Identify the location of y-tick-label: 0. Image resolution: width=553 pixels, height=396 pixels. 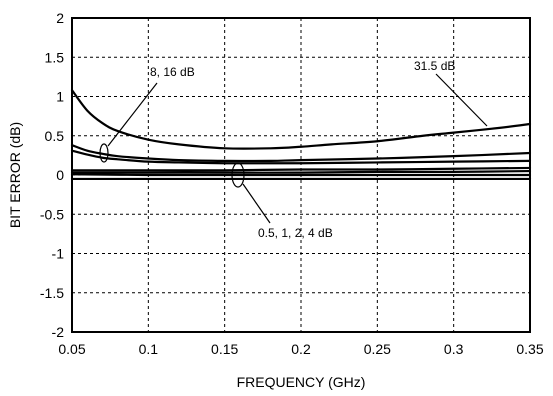
(60, 175).